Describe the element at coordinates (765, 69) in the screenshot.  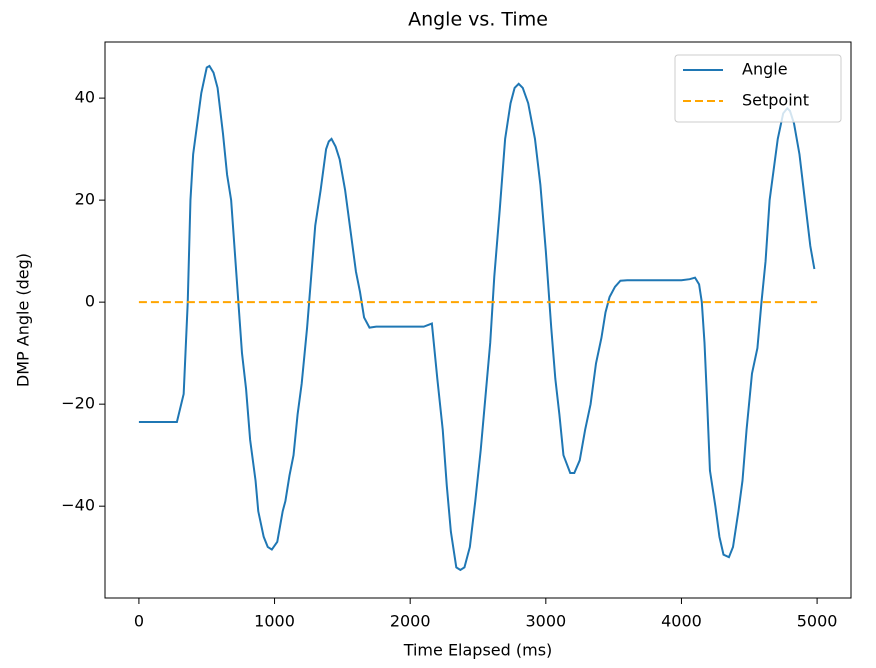
I see `legend-label: Angle` at that location.